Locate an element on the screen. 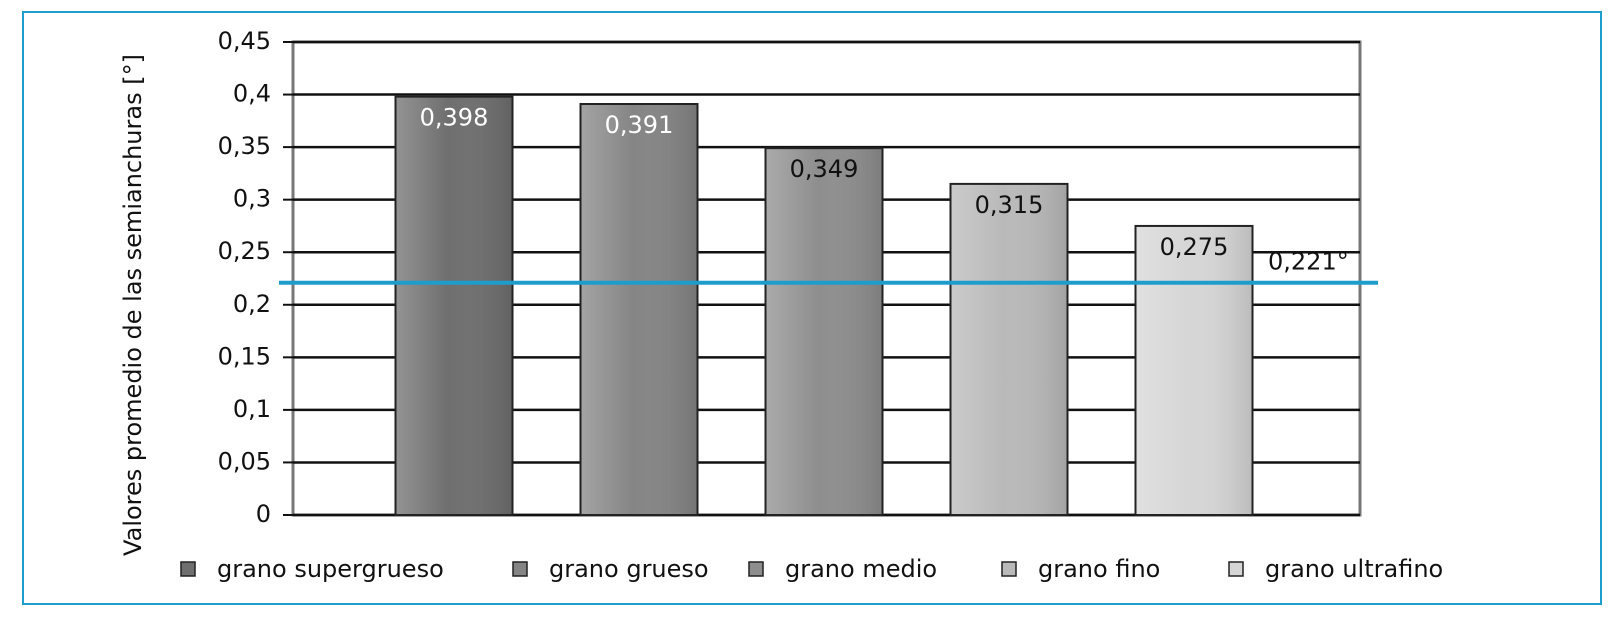 This screenshot has height=620, width=1620. y-tick-label: 0,2 is located at coordinates (252, 304).